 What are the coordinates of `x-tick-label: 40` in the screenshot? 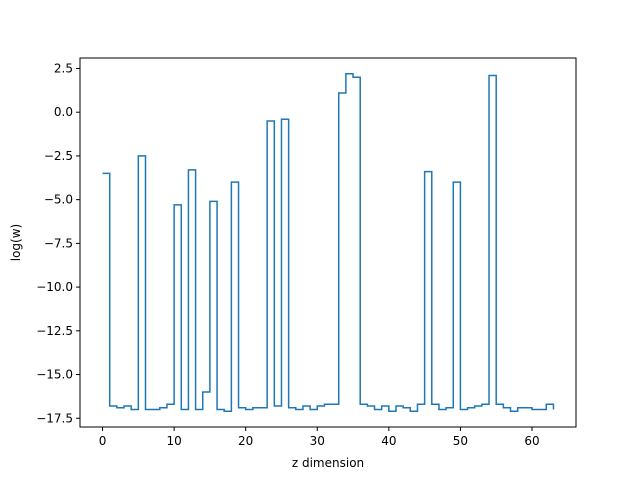 It's located at (388, 441).